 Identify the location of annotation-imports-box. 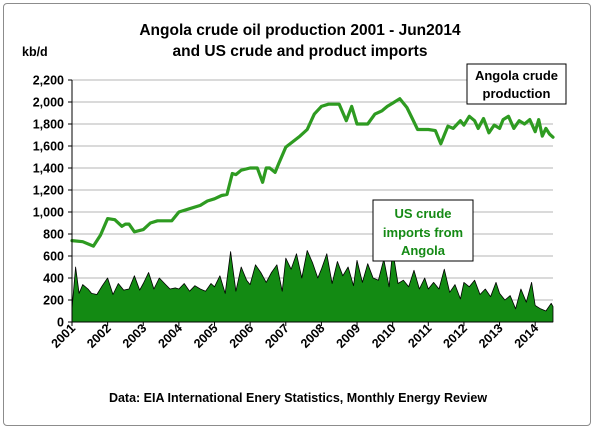
(423, 230).